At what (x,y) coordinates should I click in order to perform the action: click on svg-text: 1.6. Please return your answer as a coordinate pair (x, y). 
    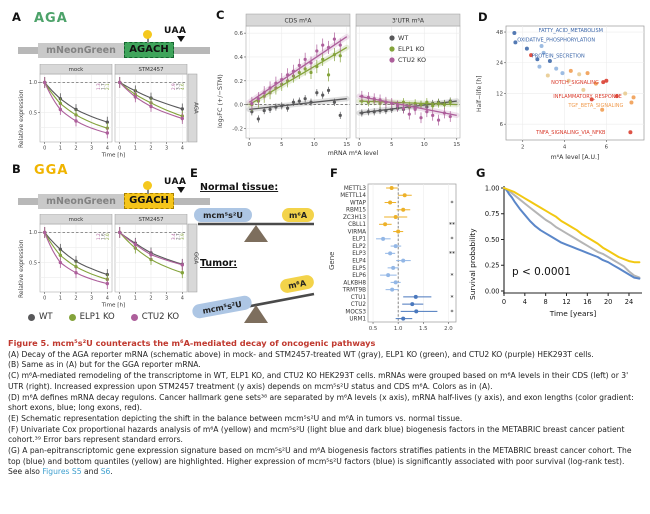
    Looking at the image, I should click on (102, 236).